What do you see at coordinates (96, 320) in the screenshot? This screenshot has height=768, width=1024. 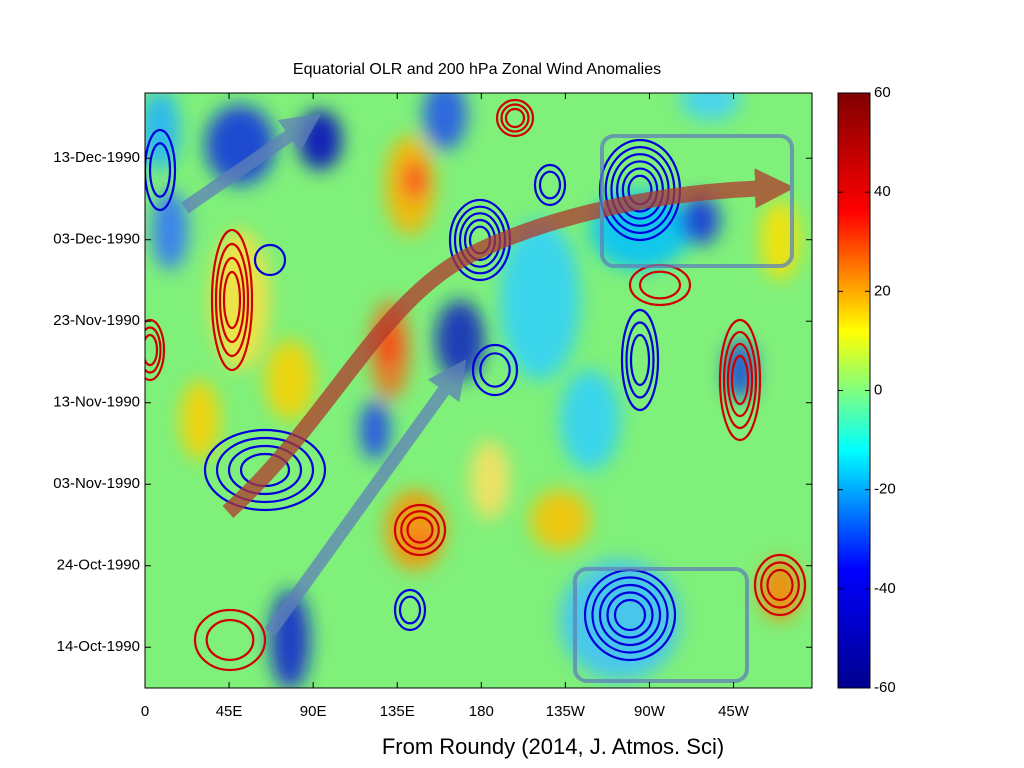 I see `y-tick-label: 23-Nov-1990` at bounding box center [96, 320].